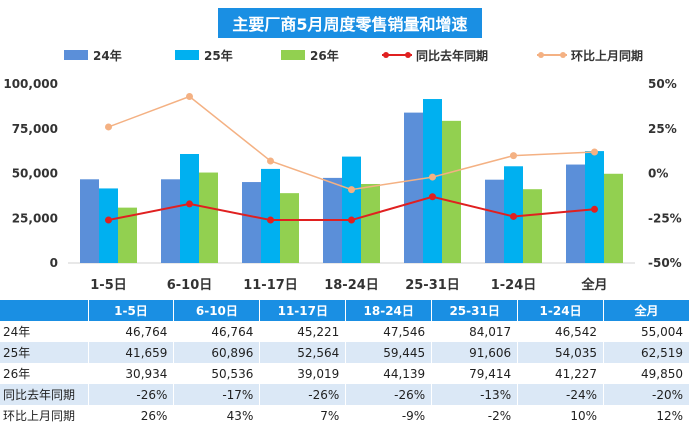 The image size is (690, 426). What do you see at coordinates (303, 415) in the screenshot?
I see `table-cell: 7%` at bounding box center [303, 415].